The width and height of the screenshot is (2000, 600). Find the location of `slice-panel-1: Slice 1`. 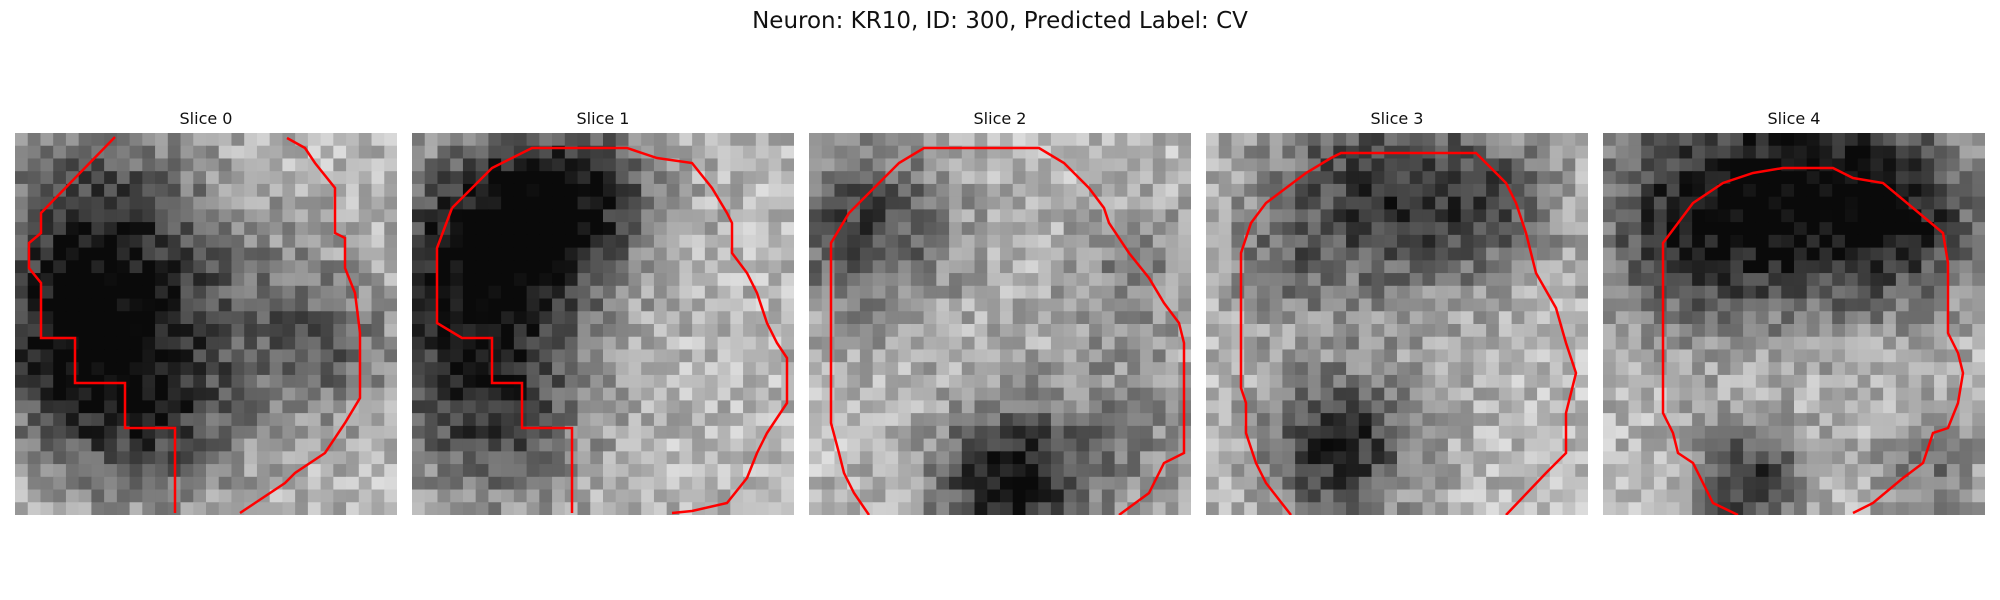

slice-panel-1: Slice 1 is located at coordinates (603, 311).